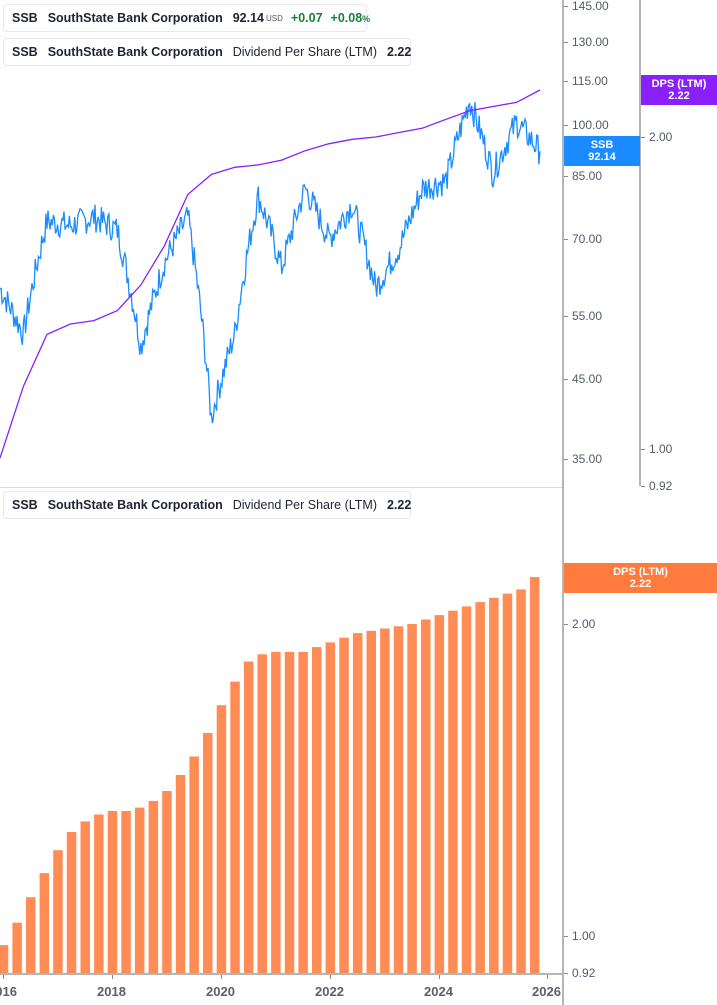 The width and height of the screenshot is (717, 1005). I want to click on change-pct-value: +0.08, so click(346, 18).